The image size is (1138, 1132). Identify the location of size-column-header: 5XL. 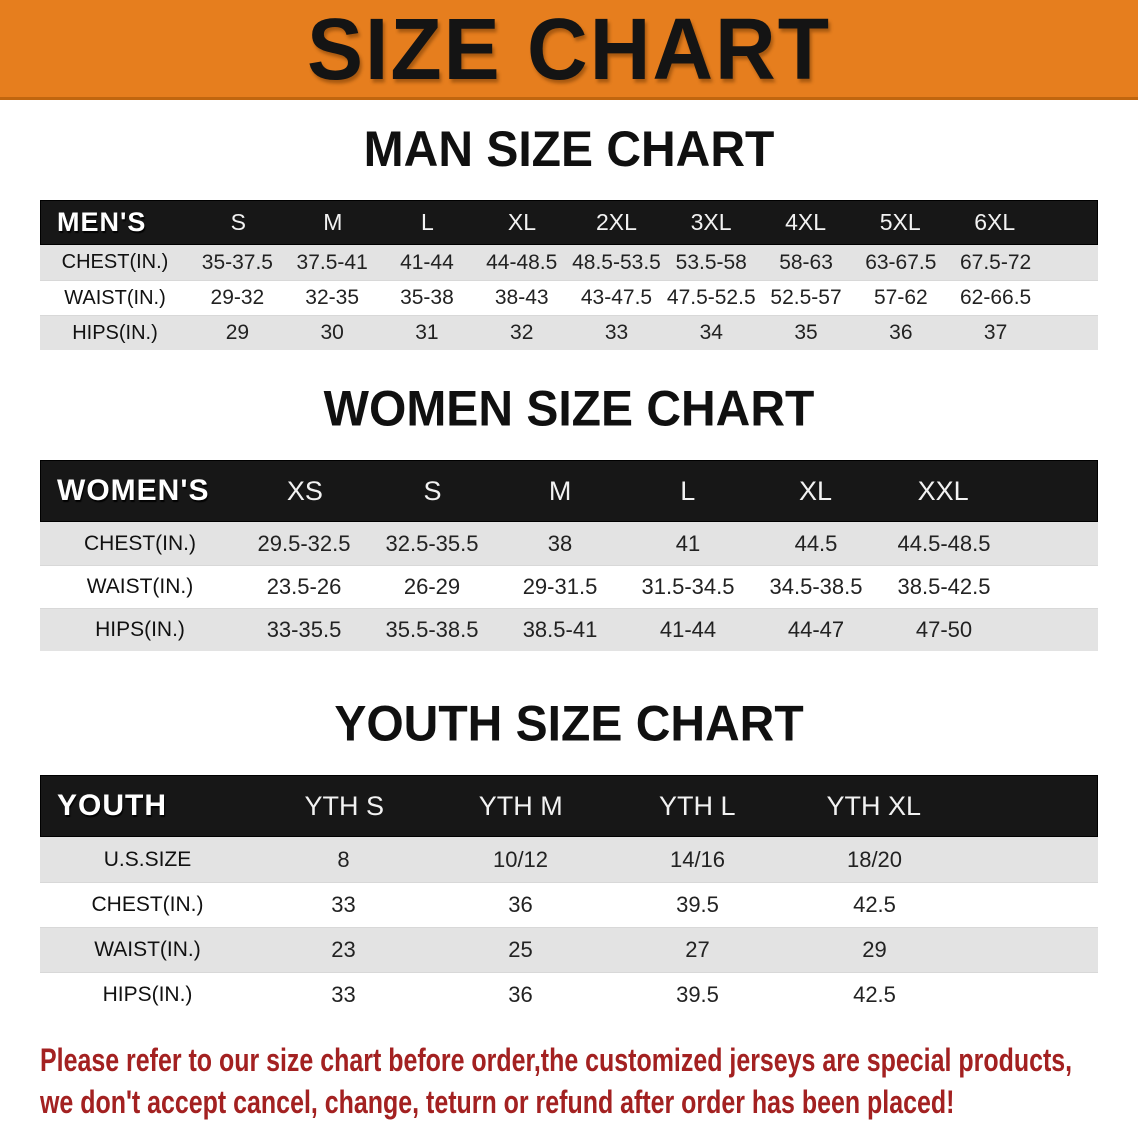
(900, 222).